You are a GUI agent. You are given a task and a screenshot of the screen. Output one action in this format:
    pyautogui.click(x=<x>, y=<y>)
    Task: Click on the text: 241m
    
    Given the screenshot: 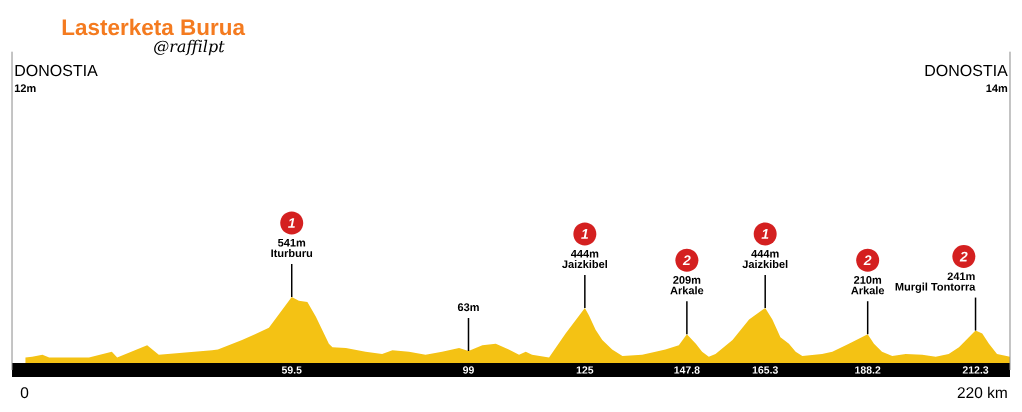 What is the action you would take?
    pyautogui.click(x=961, y=276)
    